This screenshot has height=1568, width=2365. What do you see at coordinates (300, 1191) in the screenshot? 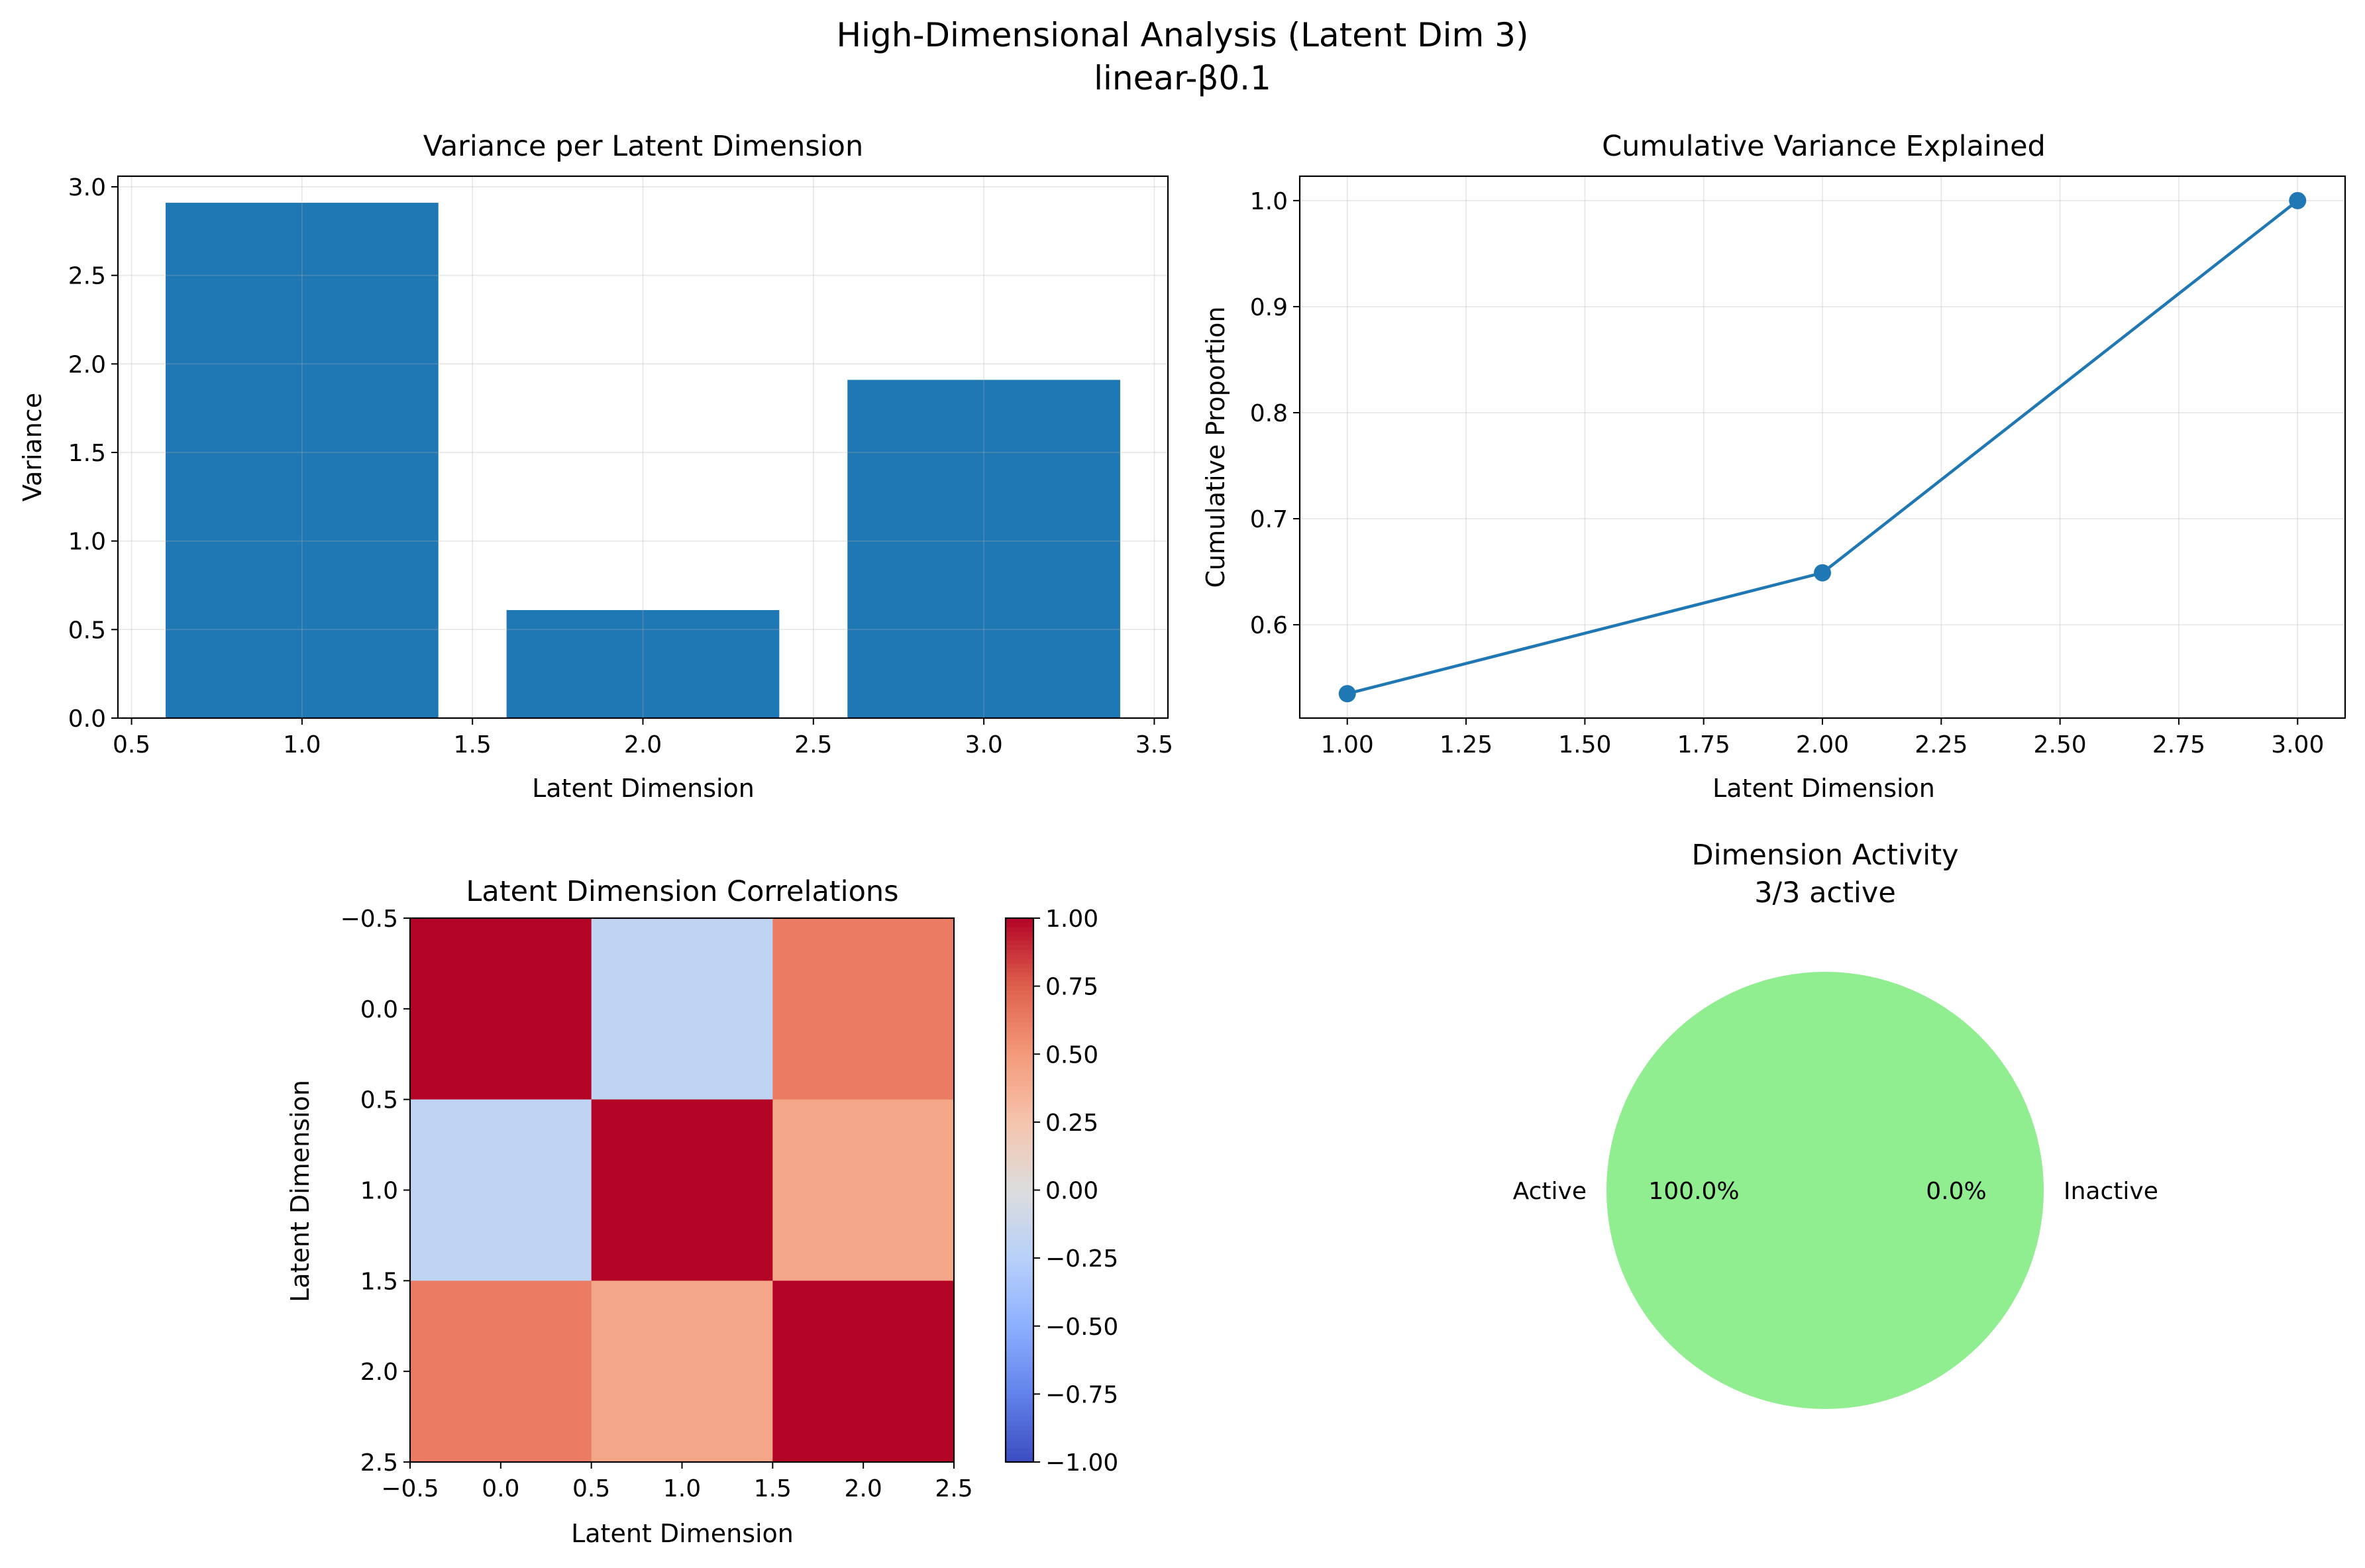
I see `heatmap-ylabel: Latent Dimension` at bounding box center [300, 1191].